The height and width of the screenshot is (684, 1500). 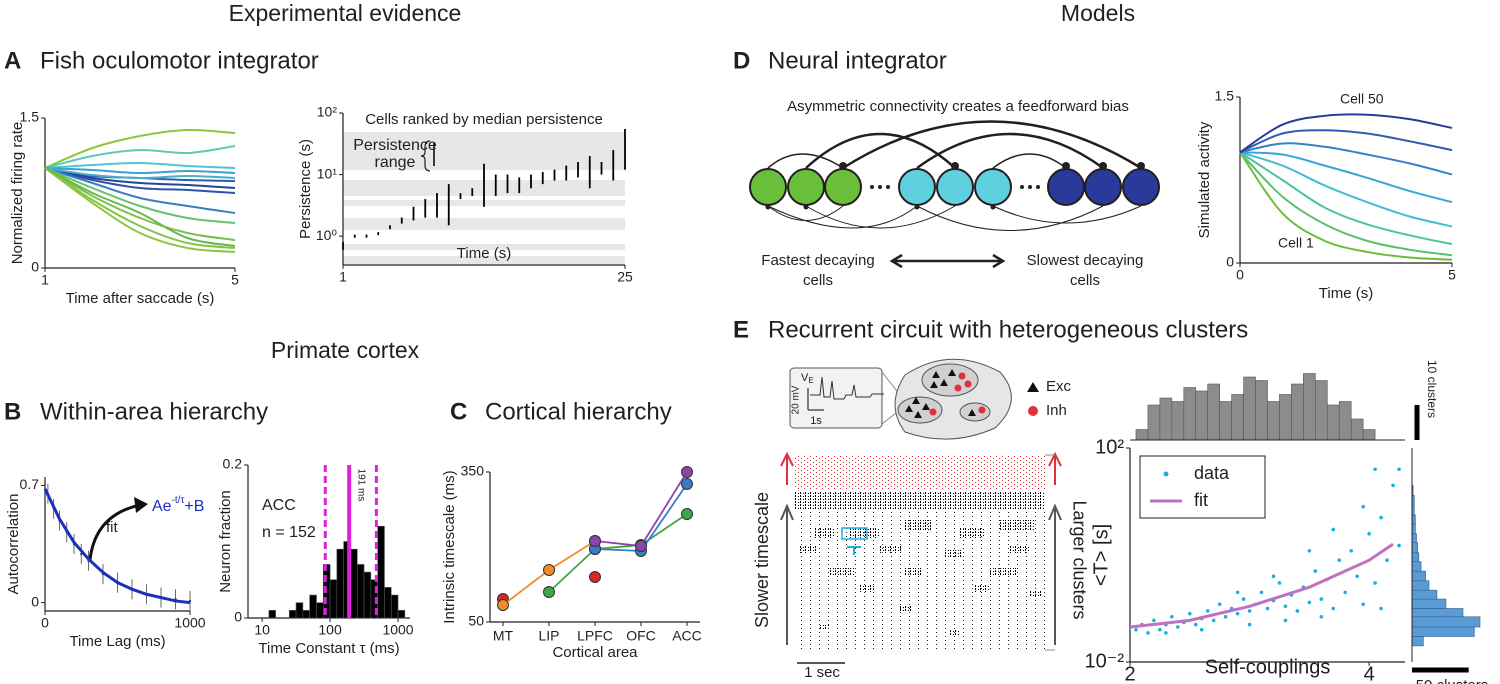 I want to click on legend-label: fit, so click(x=1201, y=500).